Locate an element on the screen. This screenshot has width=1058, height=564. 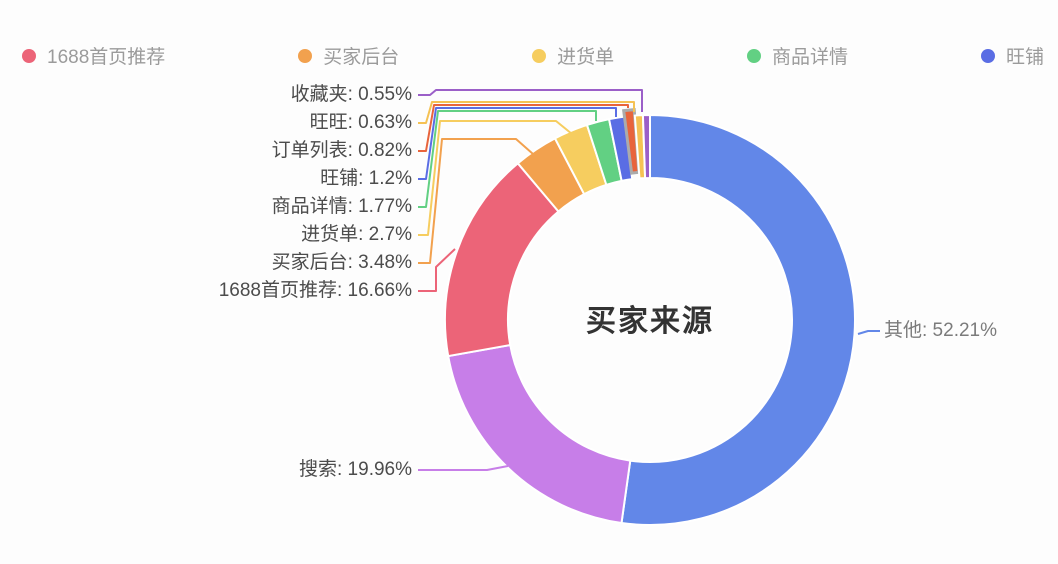
legend-item-1: 1688首页推荐 is located at coordinates (93, 55).